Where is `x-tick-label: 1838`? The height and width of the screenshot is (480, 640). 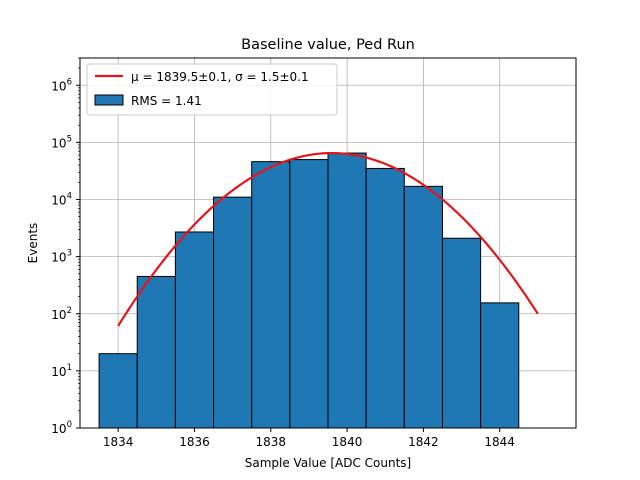
x-tick-label: 1838 is located at coordinates (270, 442).